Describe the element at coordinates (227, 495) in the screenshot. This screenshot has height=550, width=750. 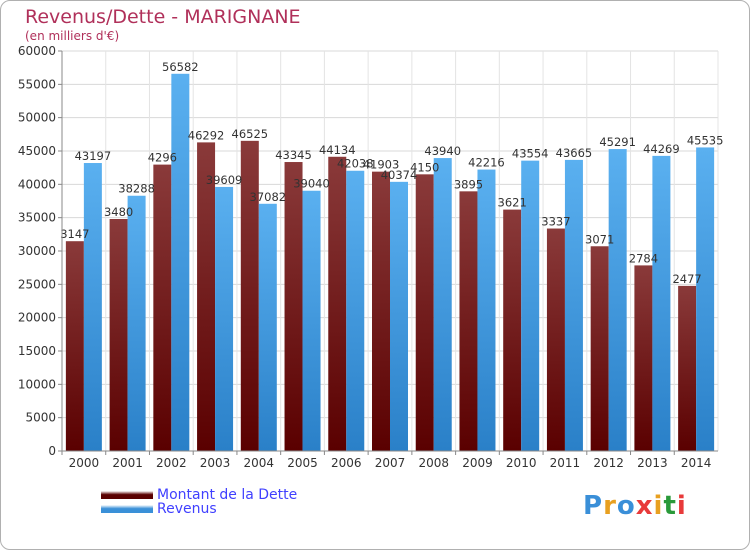
I see `legend-label-debt: Montant de la Dette` at that location.